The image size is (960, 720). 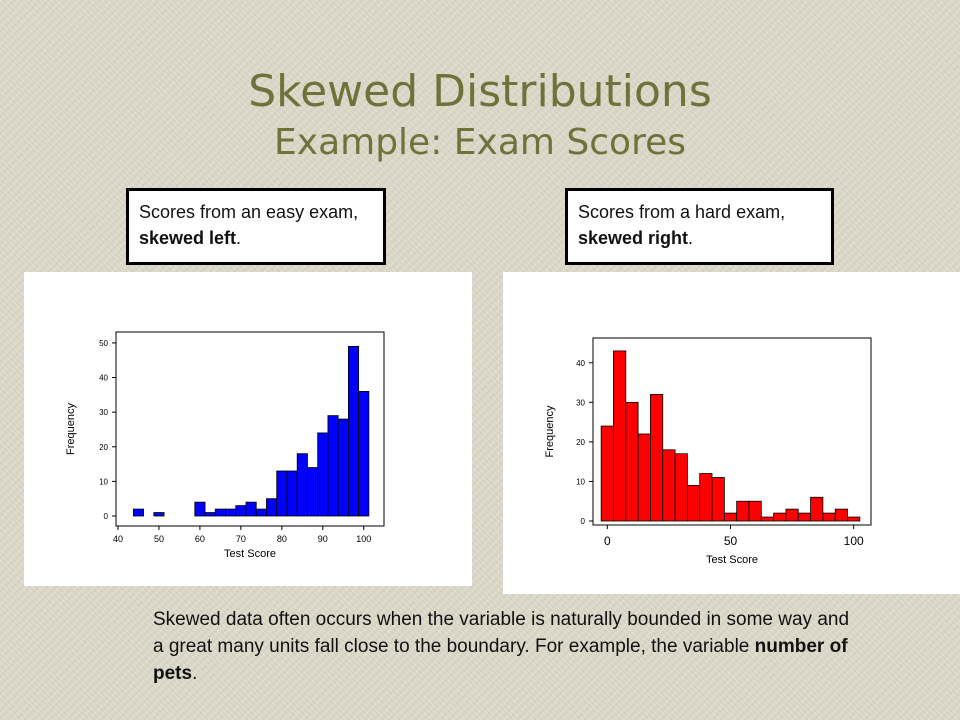 I want to click on x-tick-label: 70, so click(x=241, y=539).